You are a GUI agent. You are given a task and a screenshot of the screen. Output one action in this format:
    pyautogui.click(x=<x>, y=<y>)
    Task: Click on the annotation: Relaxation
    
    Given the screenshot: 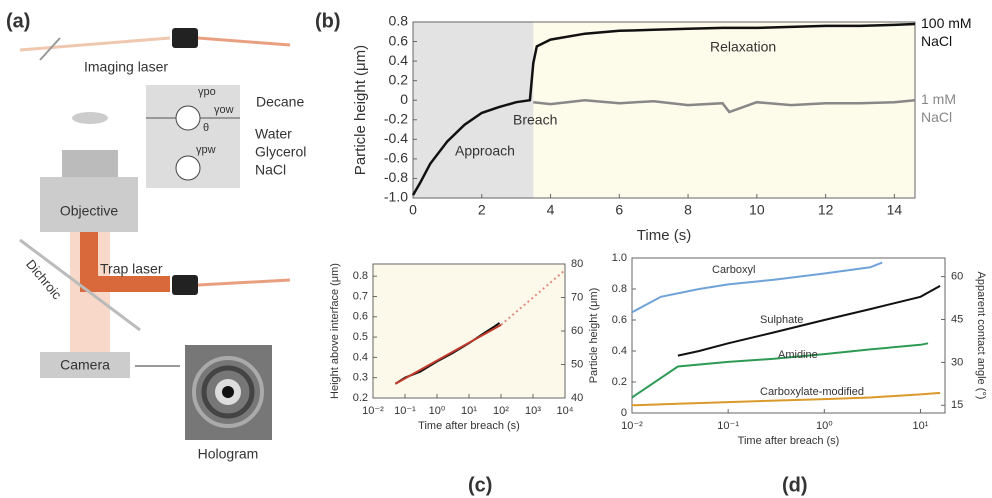 What is the action you would take?
    pyautogui.click(x=743, y=47)
    